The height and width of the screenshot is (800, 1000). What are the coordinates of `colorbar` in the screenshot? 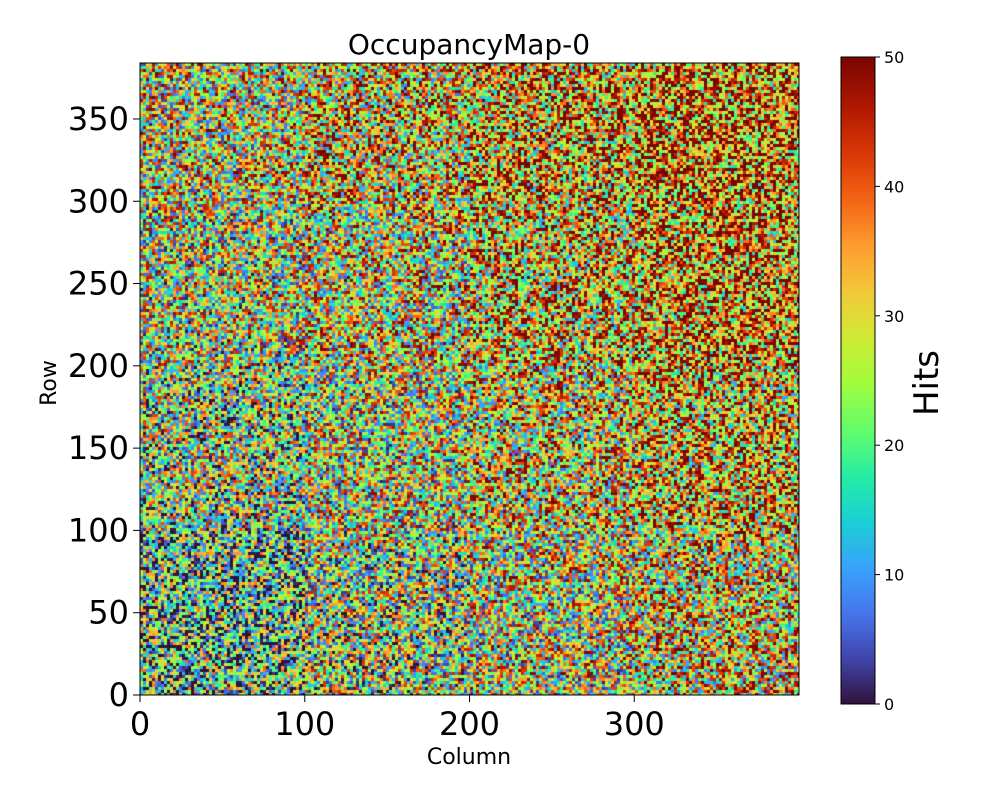 It's located at (858, 380).